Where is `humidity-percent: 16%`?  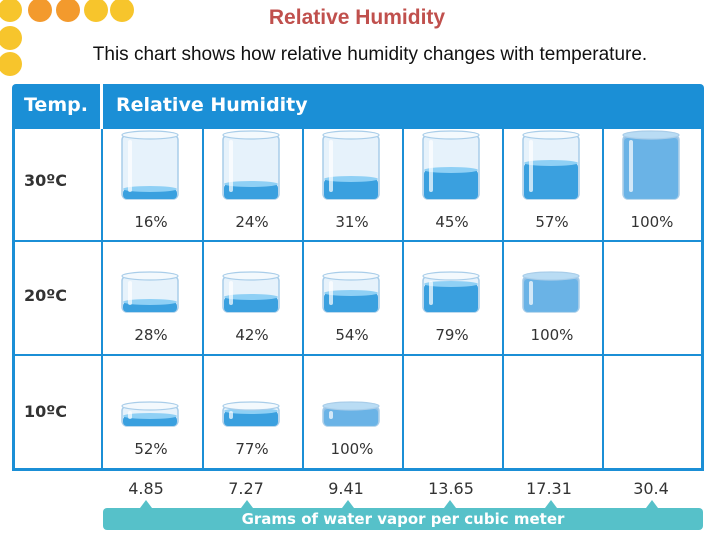 humidity-percent: 16% is located at coordinates (151, 222).